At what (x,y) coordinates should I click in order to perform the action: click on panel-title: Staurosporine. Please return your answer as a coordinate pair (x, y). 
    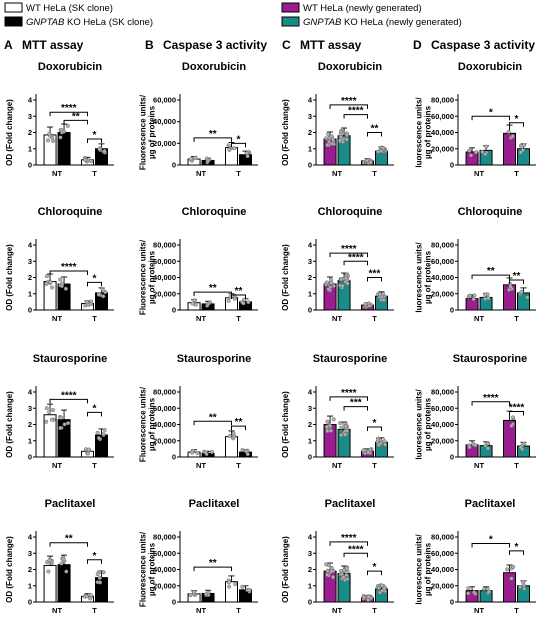
    Looking at the image, I should click on (490, 359).